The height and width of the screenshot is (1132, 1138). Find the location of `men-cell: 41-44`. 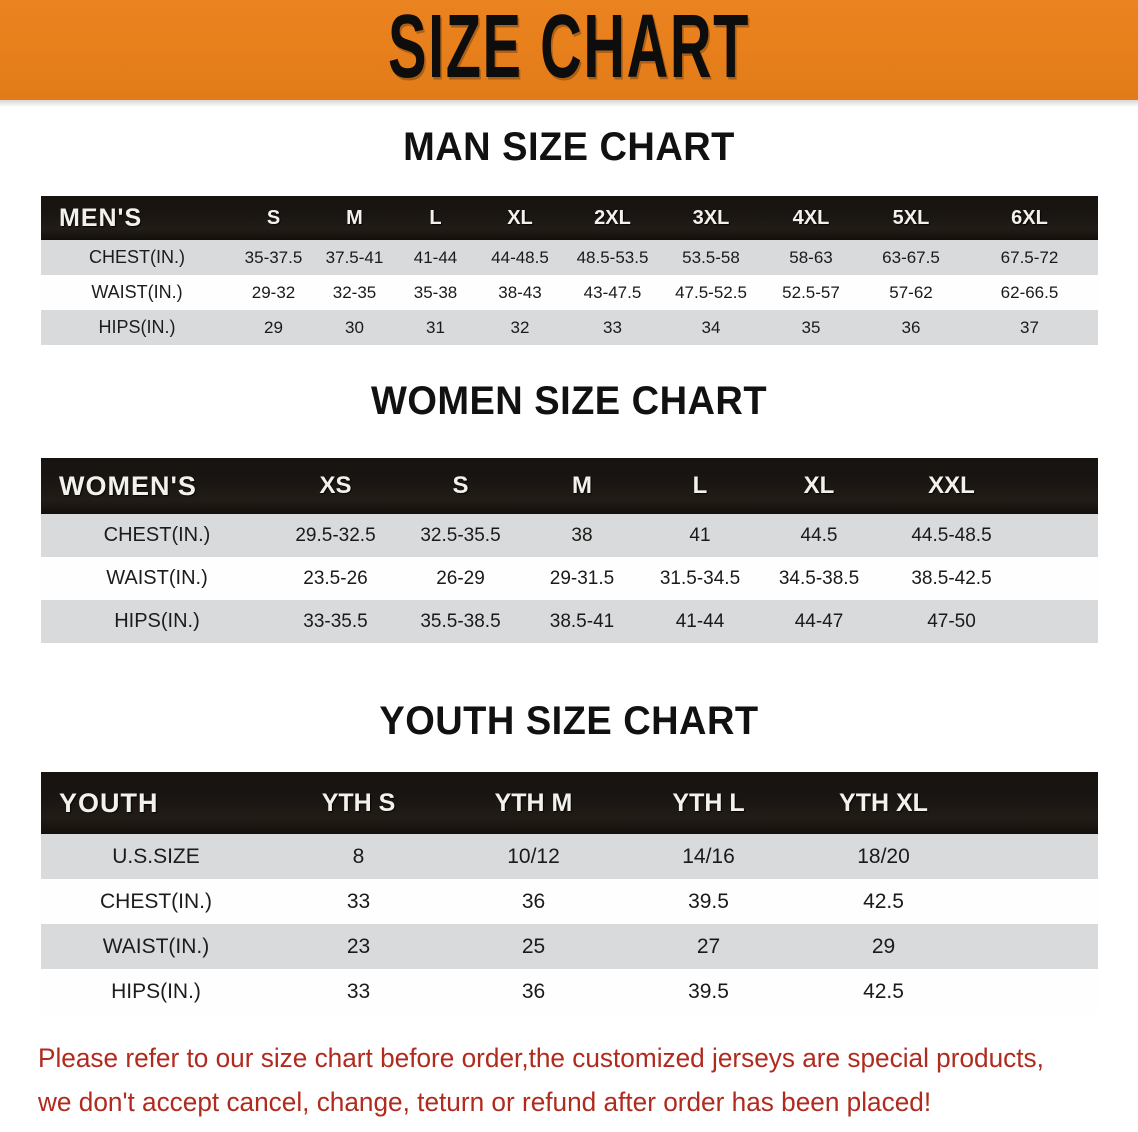

men-cell: 41-44 is located at coordinates (435, 257).